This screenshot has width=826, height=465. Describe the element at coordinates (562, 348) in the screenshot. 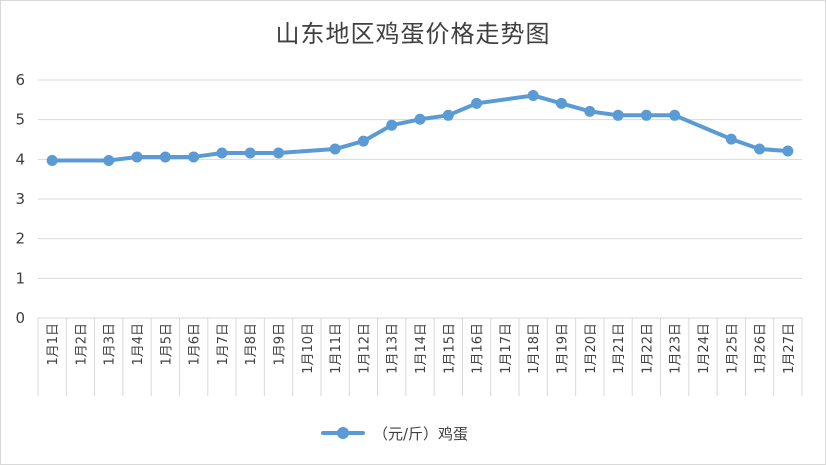

I see `x-tick-label: 1月19日` at that location.